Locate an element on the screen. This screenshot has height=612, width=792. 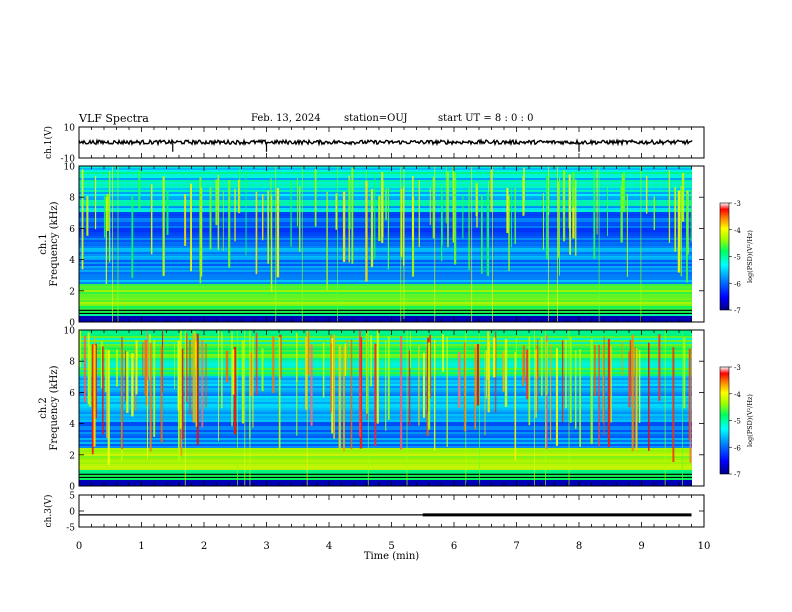
x-tick-label: 0 is located at coordinates (79, 546).